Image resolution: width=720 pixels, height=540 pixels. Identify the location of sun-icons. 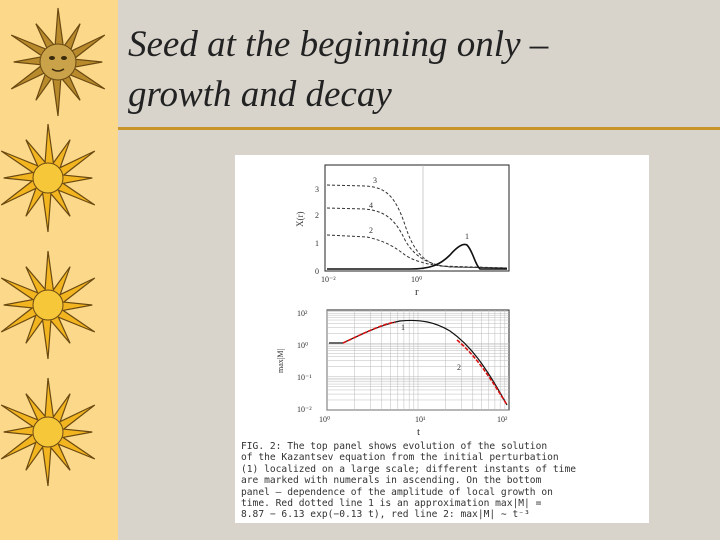
(53, 247).